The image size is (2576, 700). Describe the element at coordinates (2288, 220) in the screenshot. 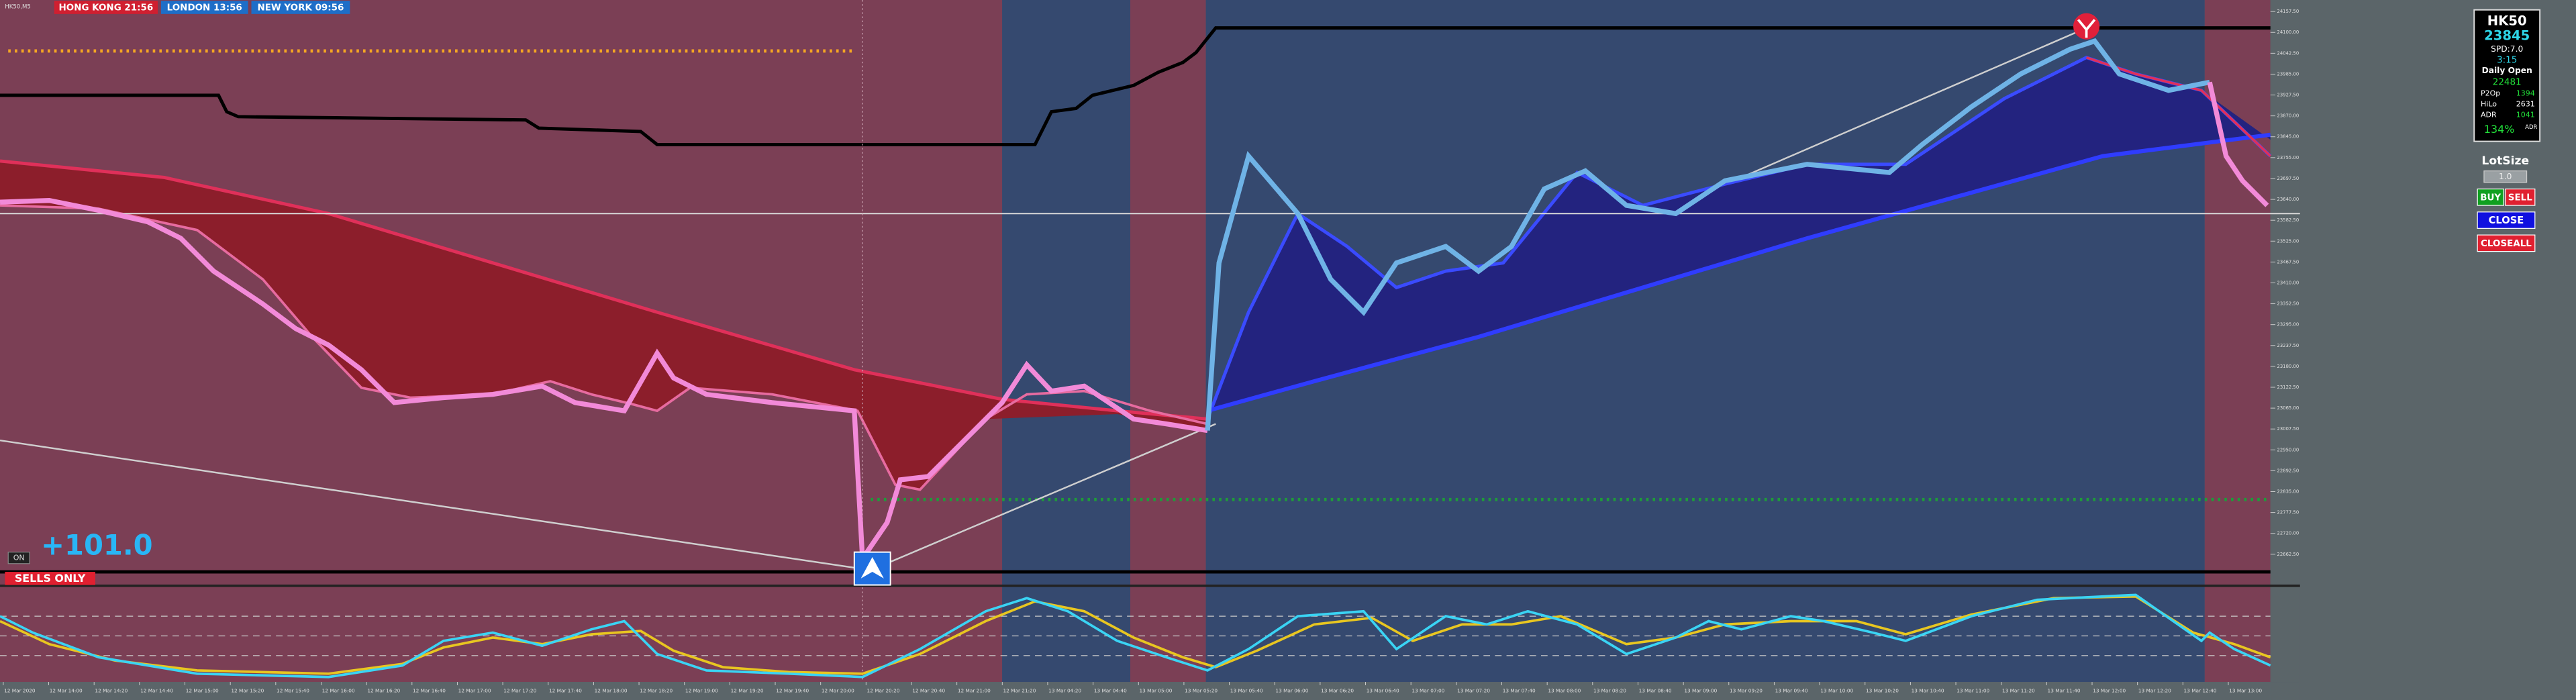

I see `price-label: 23582.50` at that location.